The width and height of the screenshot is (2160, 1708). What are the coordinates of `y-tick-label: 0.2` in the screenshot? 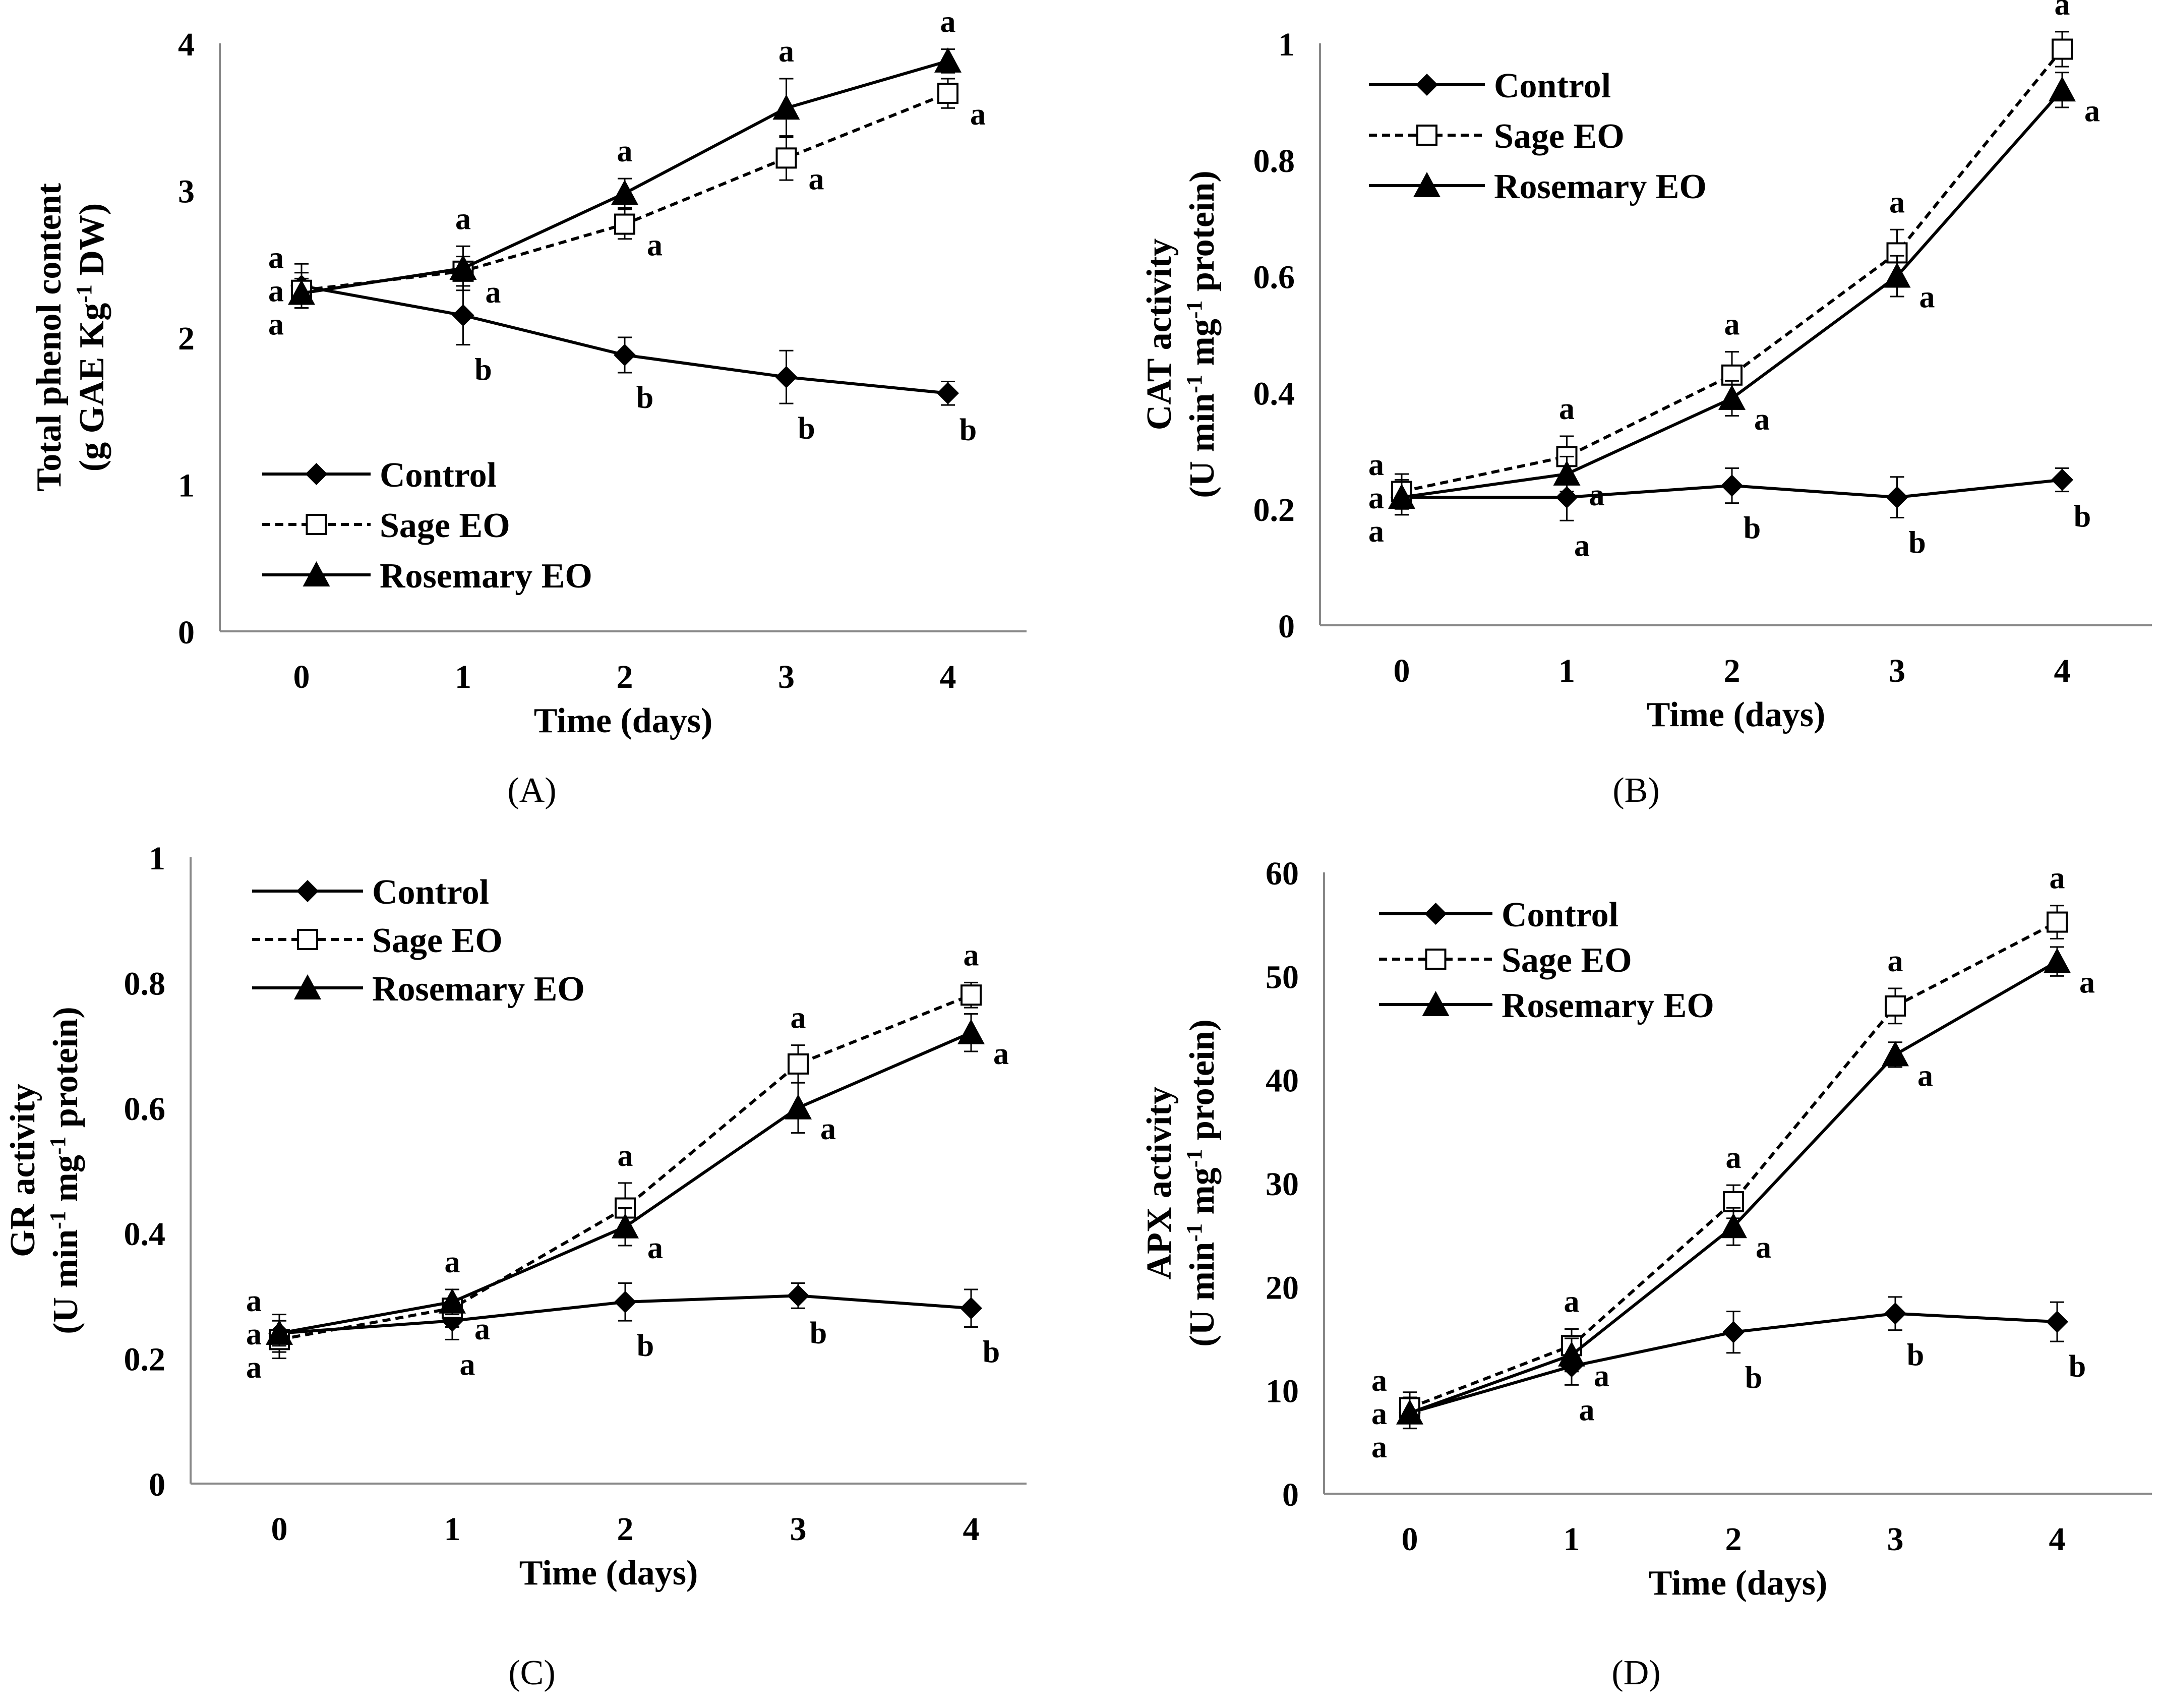 It's located at (1274, 510).